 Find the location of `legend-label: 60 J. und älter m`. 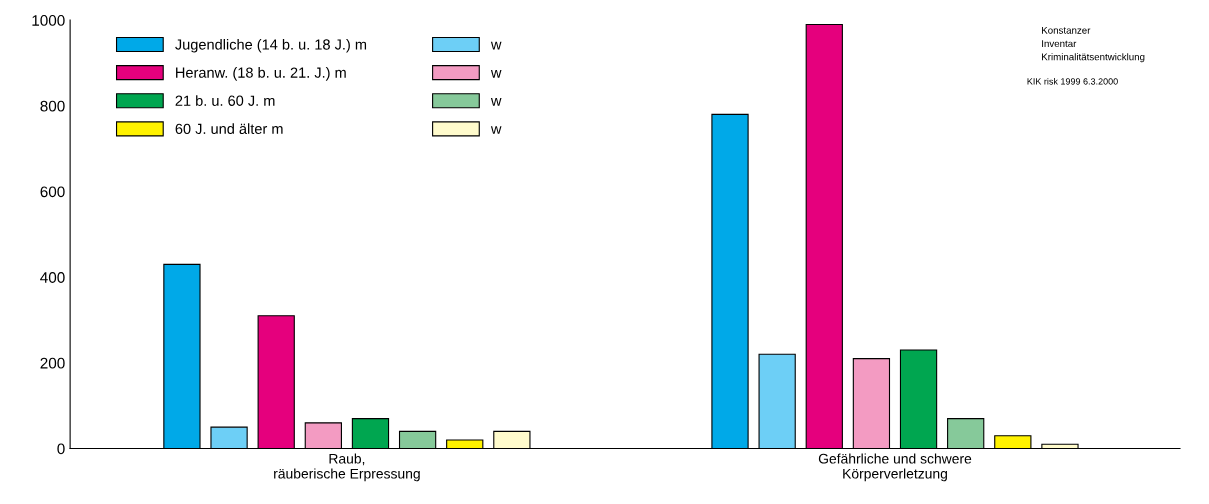

legend-label: 60 J. und älter m is located at coordinates (229, 128).